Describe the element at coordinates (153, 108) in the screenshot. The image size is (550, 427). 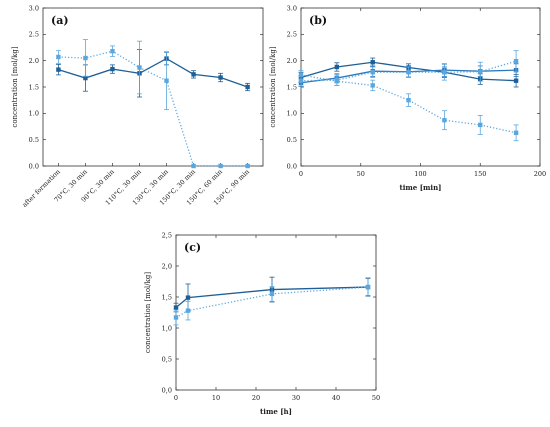
I see `panel-a-series-2-line` at that location.